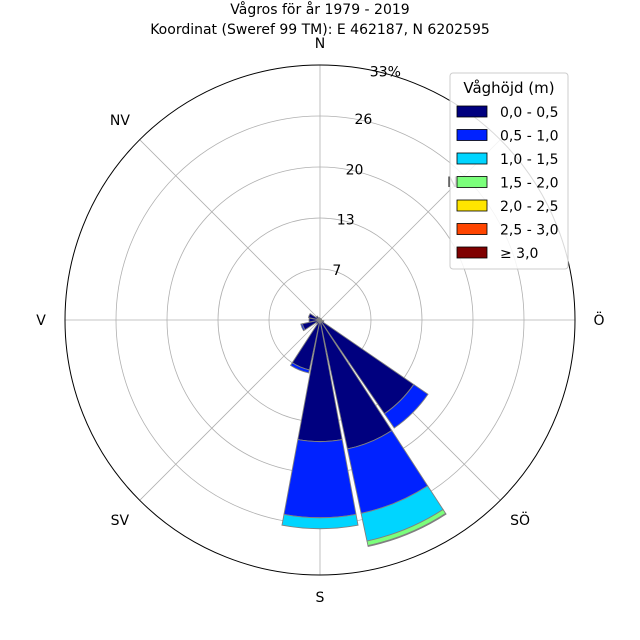 This screenshot has height=640, width=640. I want to click on legend-box, so click(509, 171).